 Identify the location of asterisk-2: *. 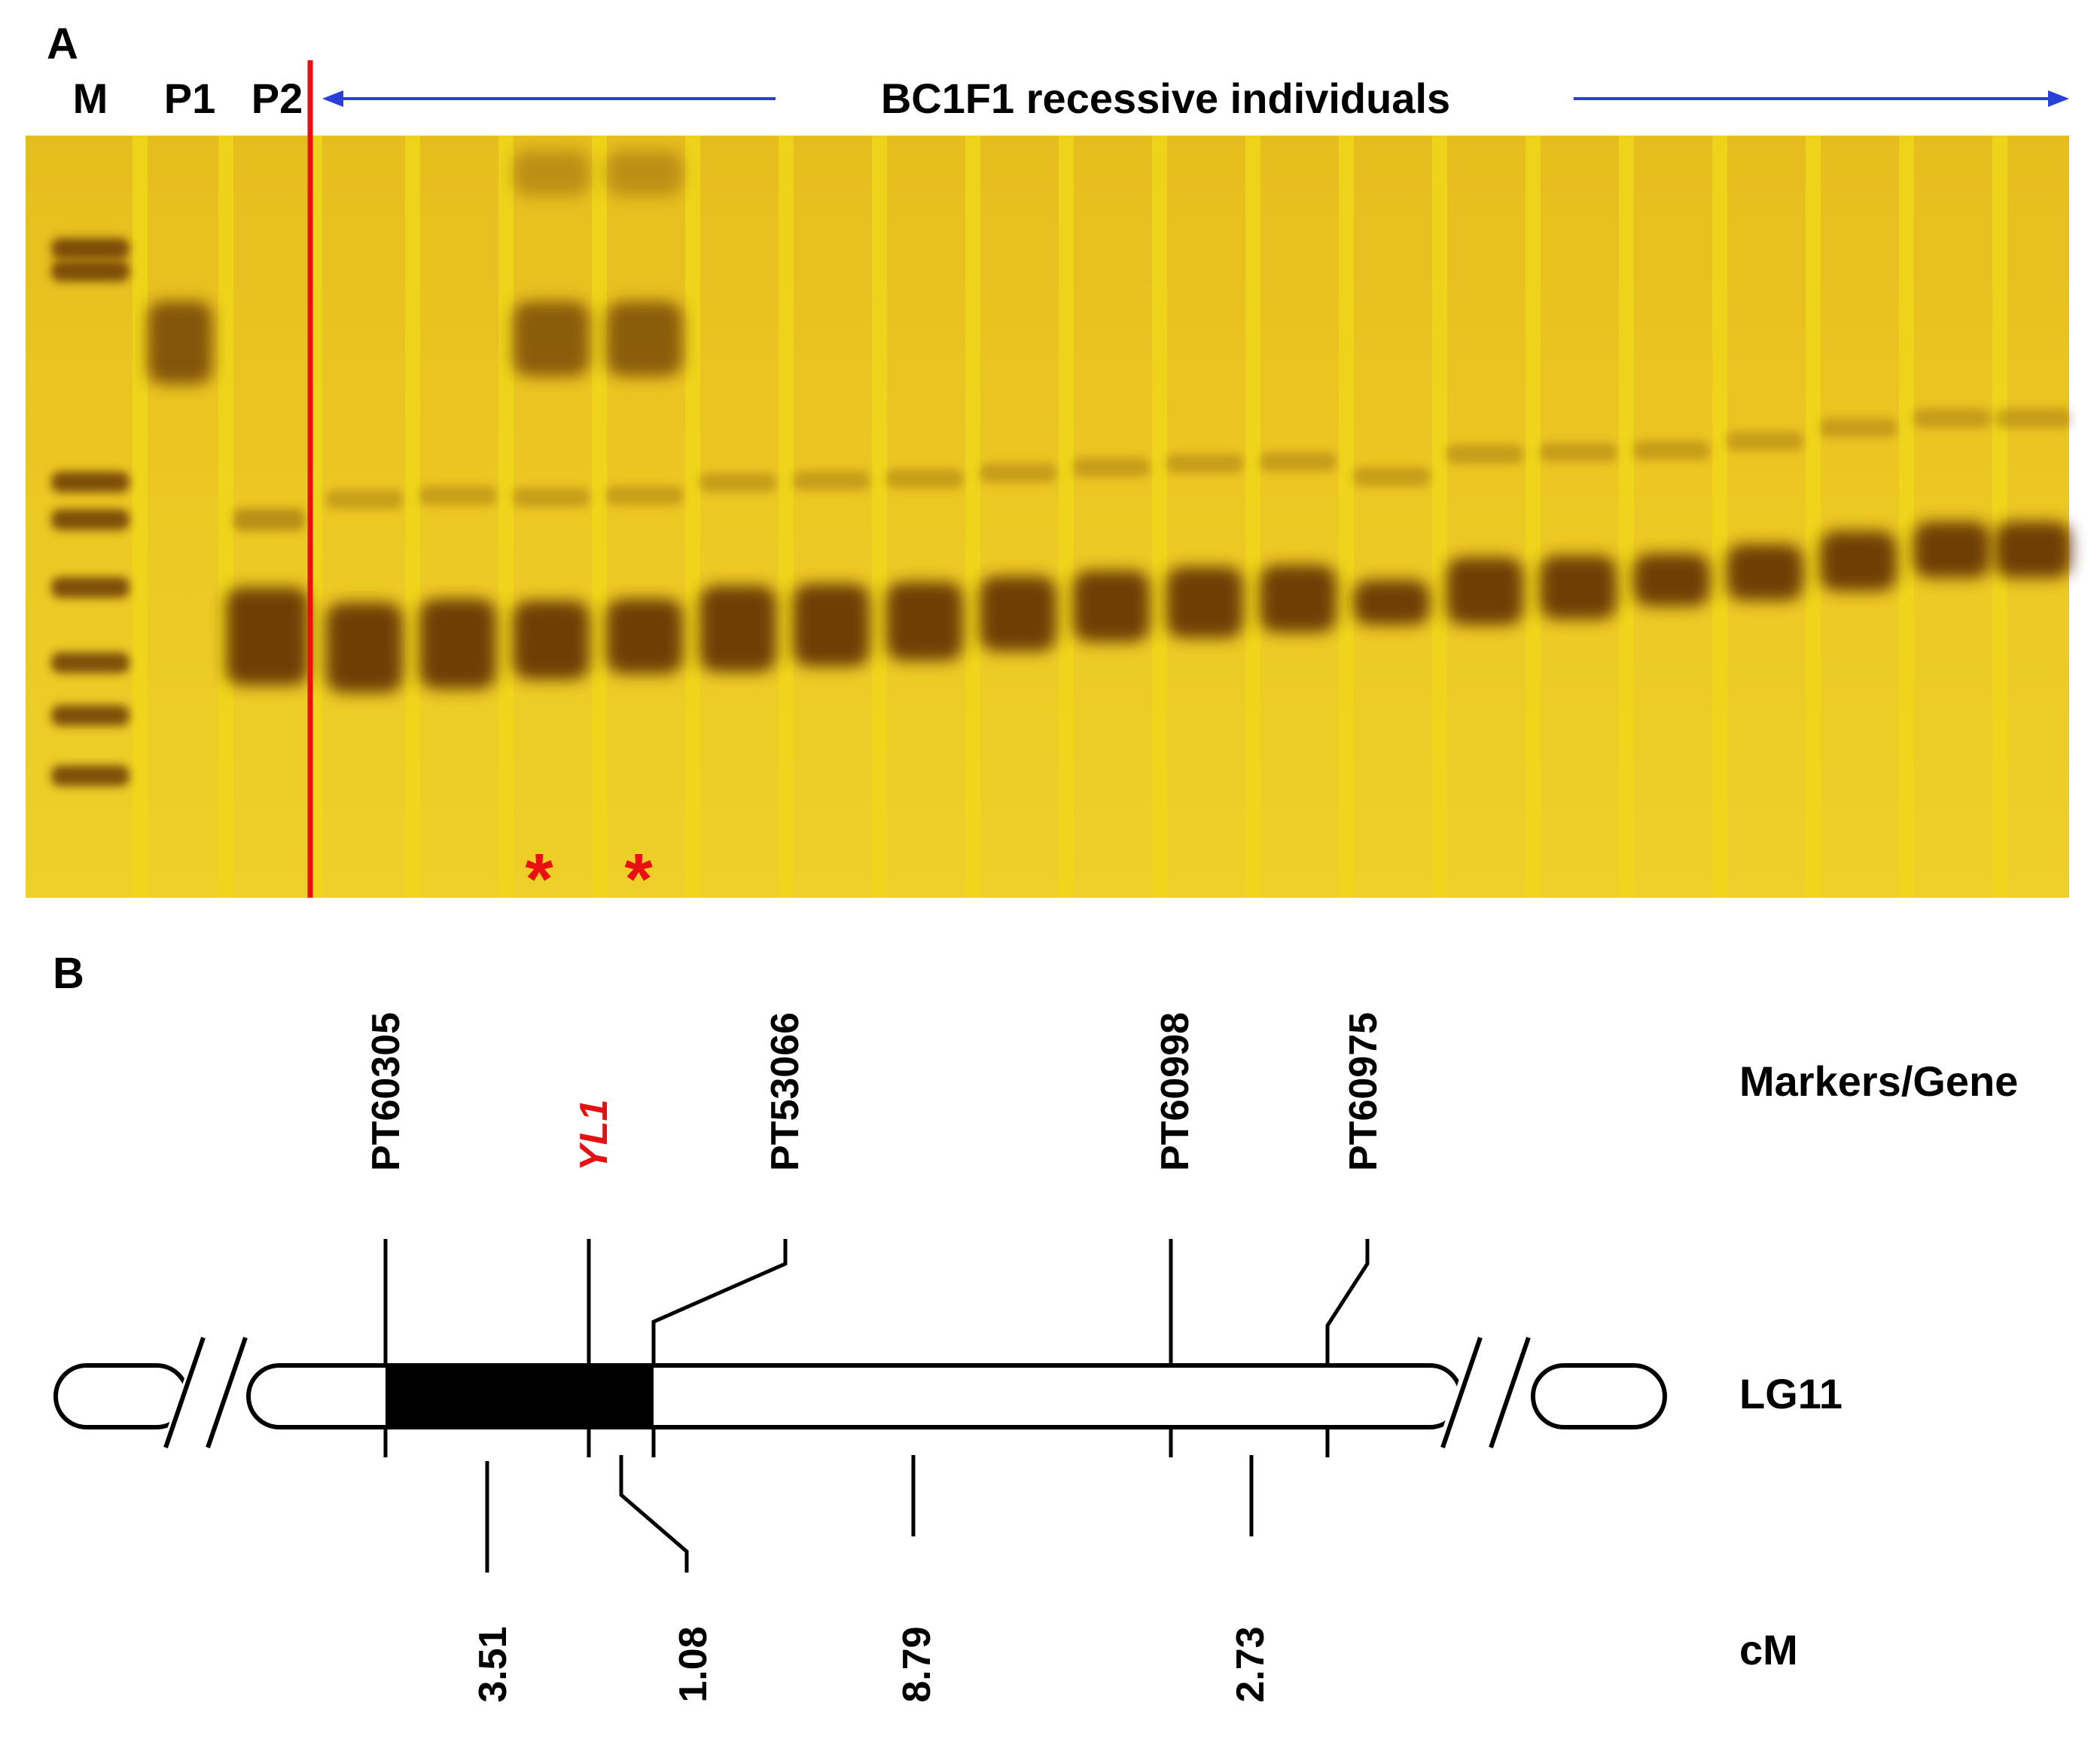
(638, 879).